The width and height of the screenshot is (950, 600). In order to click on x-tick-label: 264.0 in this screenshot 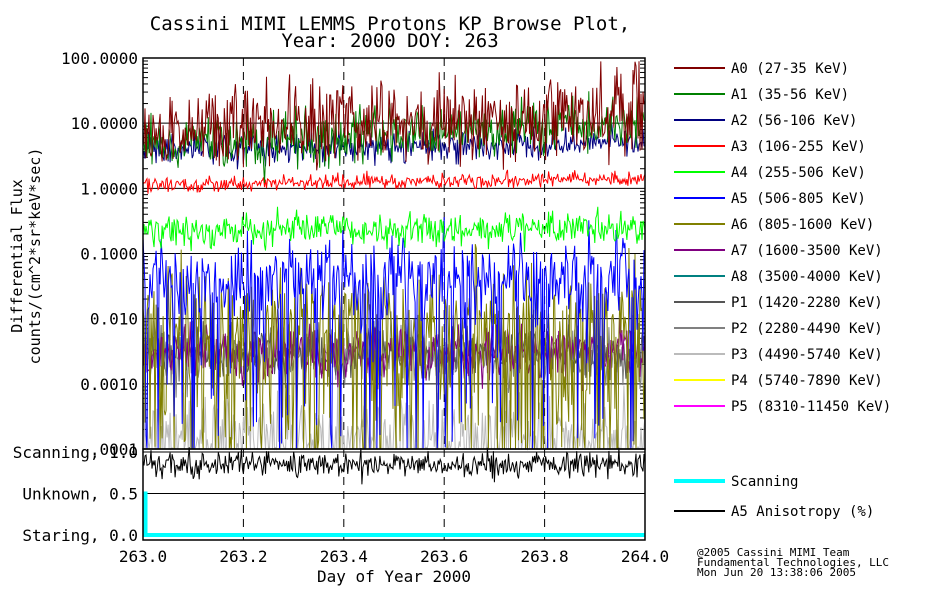, I will do `click(645, 556)`.